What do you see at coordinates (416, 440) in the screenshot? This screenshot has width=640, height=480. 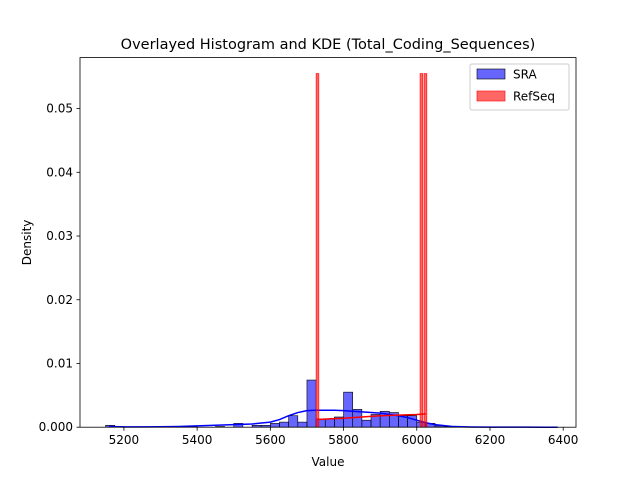 I see `x-tick-label: 6000` at bounding box center [416, 440].